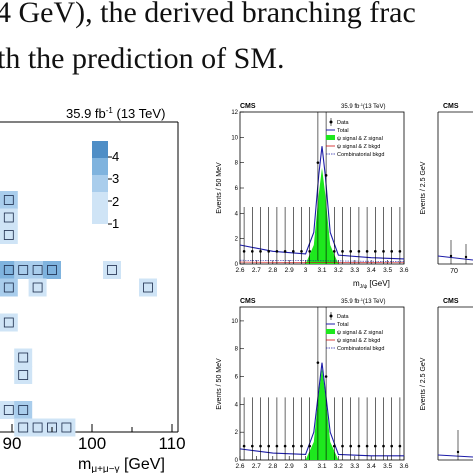 This screenshot has height=473, width=473. What do you see at coordinates (142, 58) in the screenshot?
I see `caption-line-2: th the prediction of SM.` at bounding box center [142, 58].